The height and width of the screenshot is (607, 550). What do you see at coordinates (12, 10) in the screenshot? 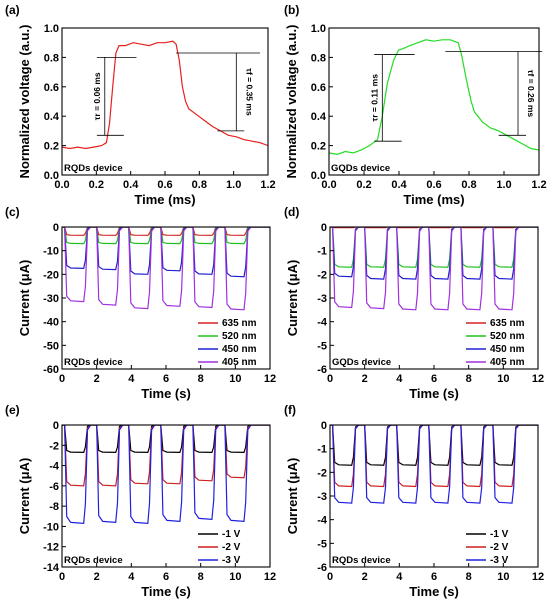
I see `panel-letter: (a)` at bounding box center [12, 10].